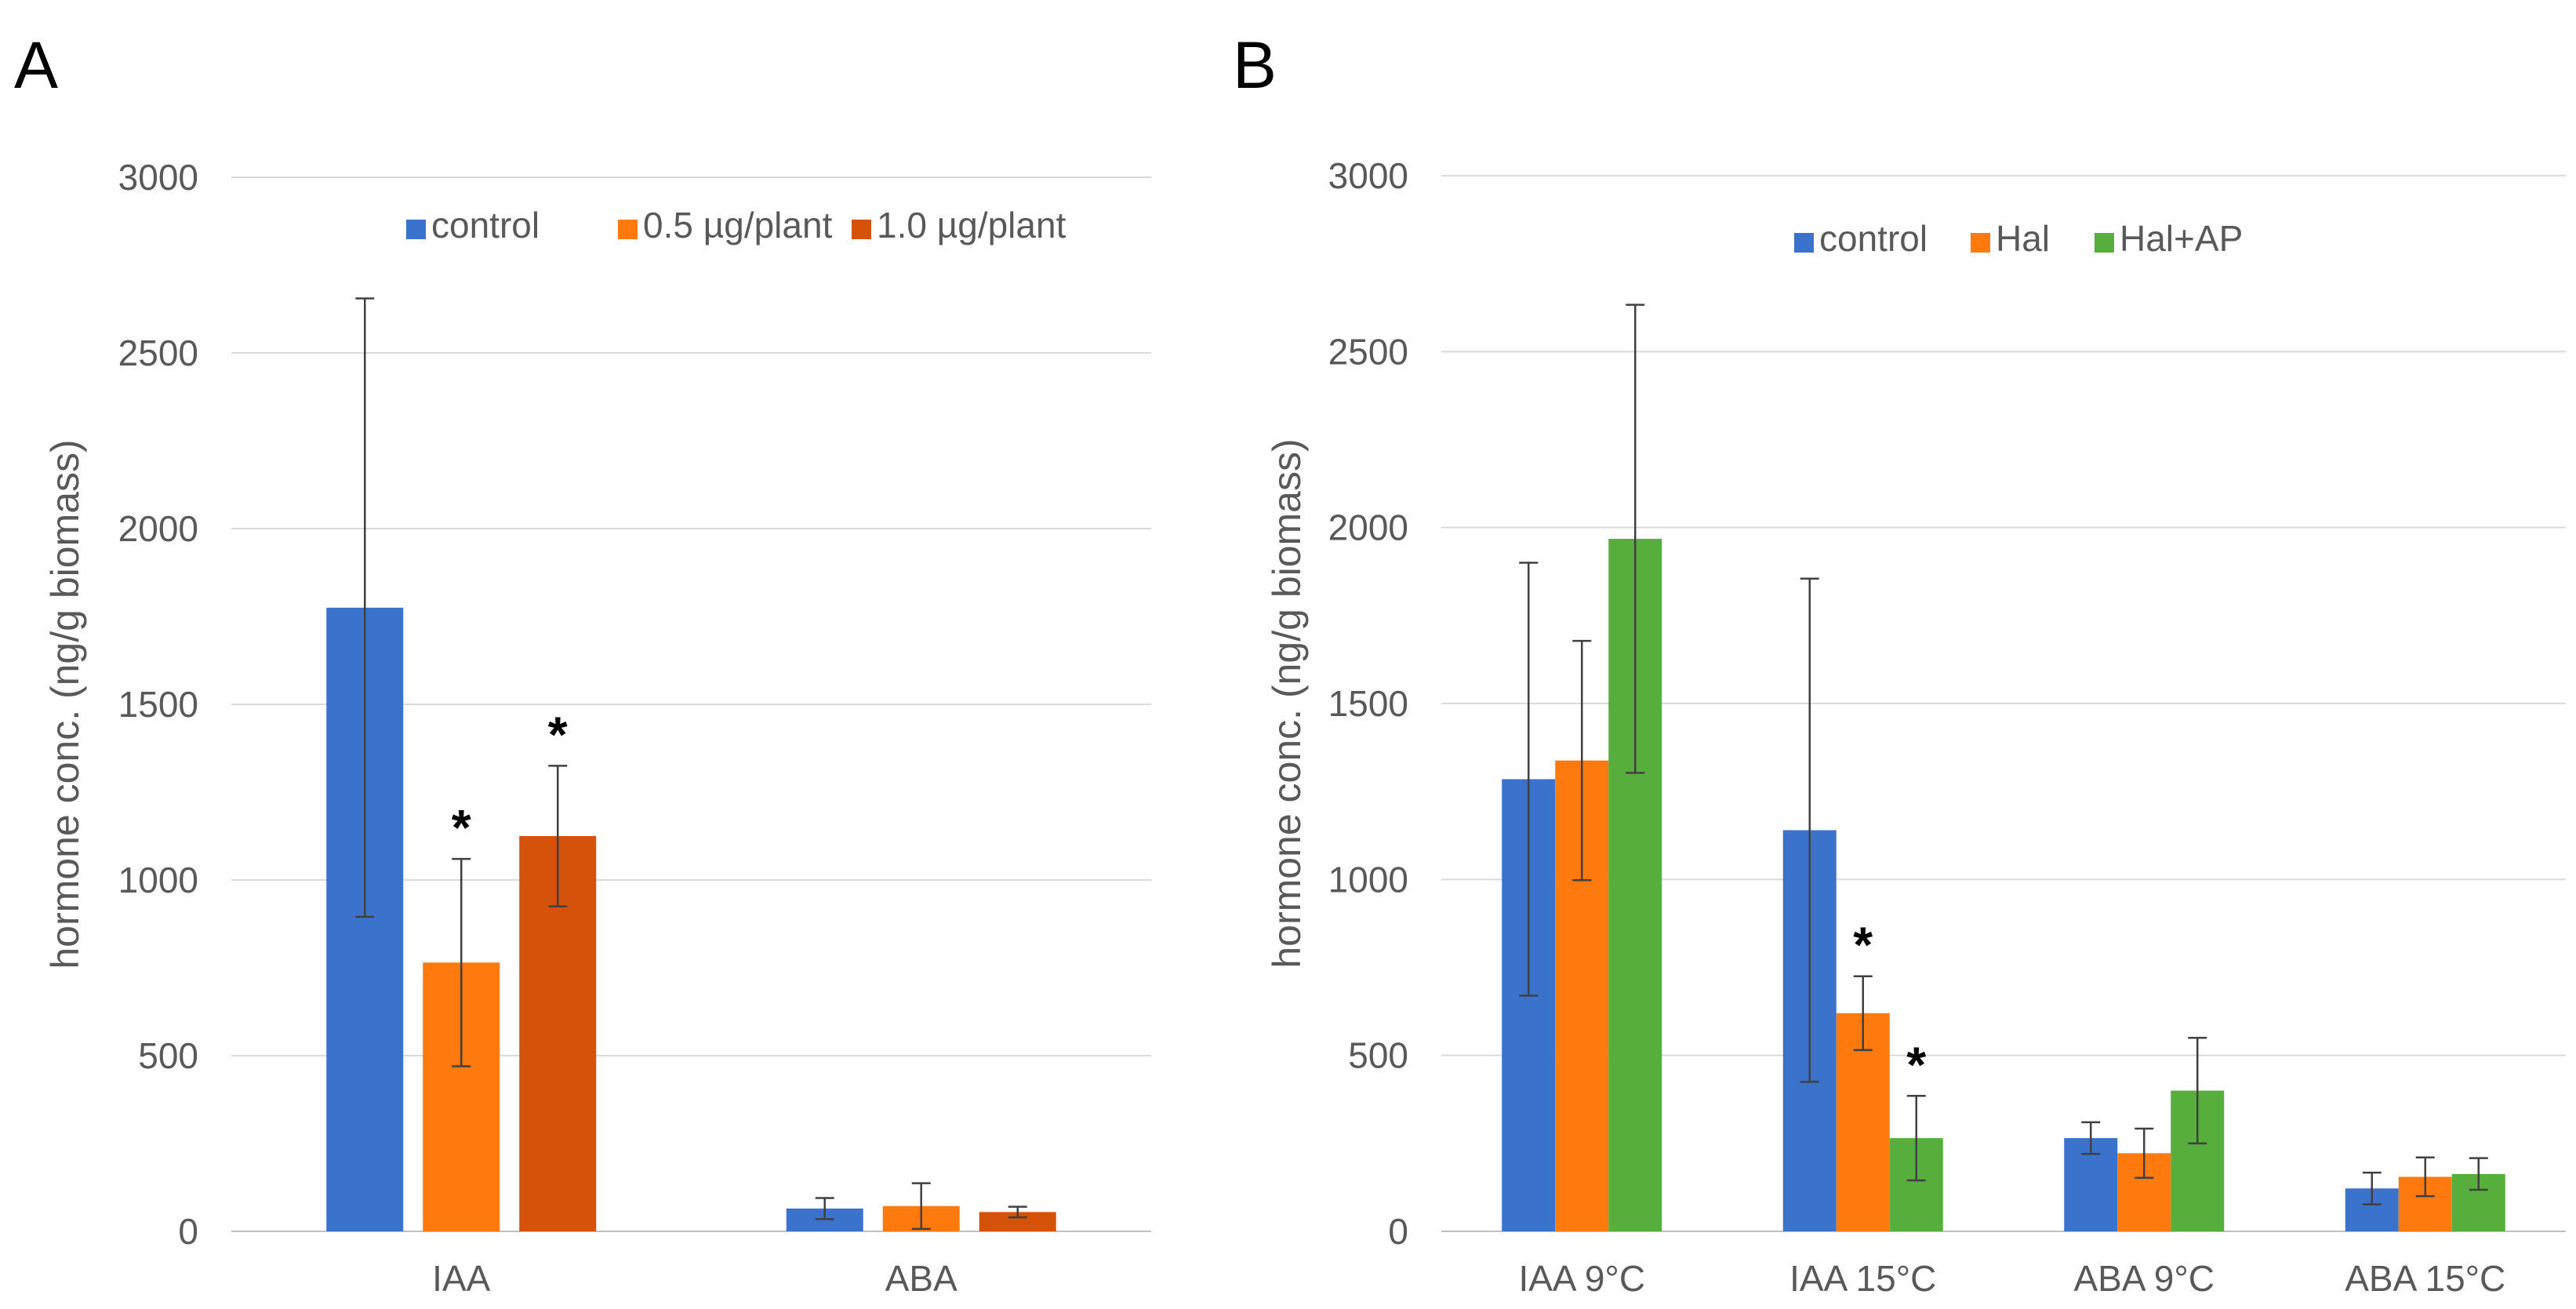  I want to click on y-axis-label-a: hormone conc. (ng/g biomass), so click(65, 704).